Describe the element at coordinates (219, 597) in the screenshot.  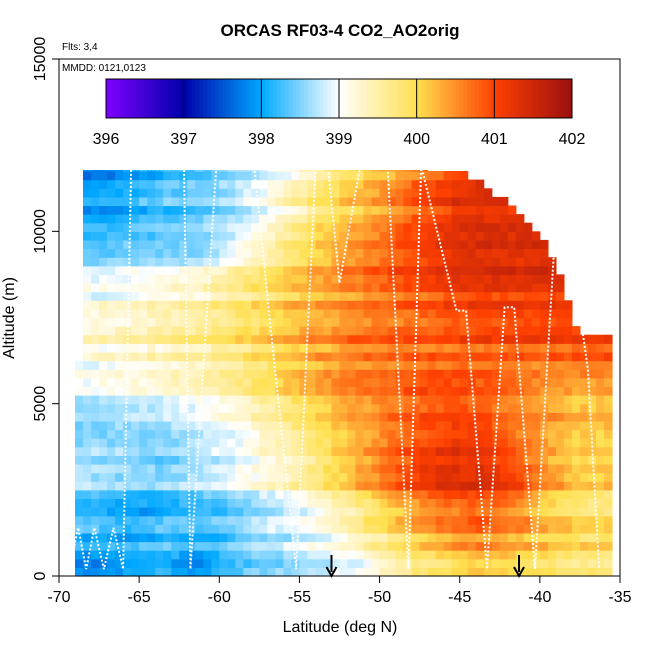
I see `x-tick-label: -60` at that location.